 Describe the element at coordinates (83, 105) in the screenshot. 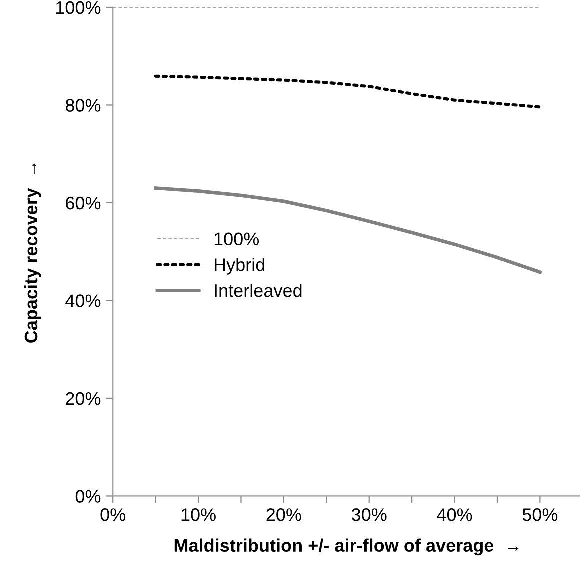

I see `y-tick-label: 80%` at that location.